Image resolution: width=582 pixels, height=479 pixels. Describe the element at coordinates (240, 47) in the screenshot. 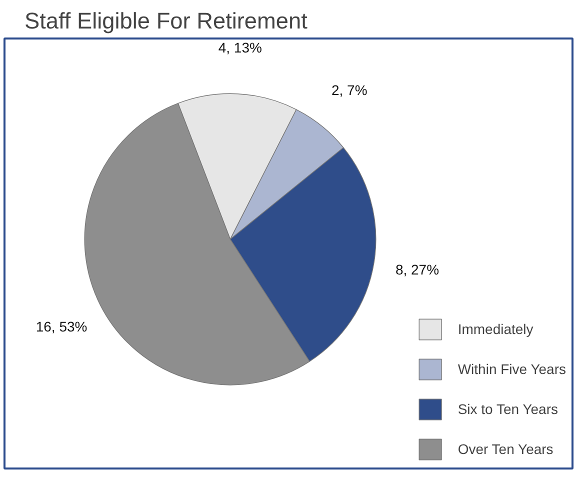

I see `data-label: 4, 13%` at that location.